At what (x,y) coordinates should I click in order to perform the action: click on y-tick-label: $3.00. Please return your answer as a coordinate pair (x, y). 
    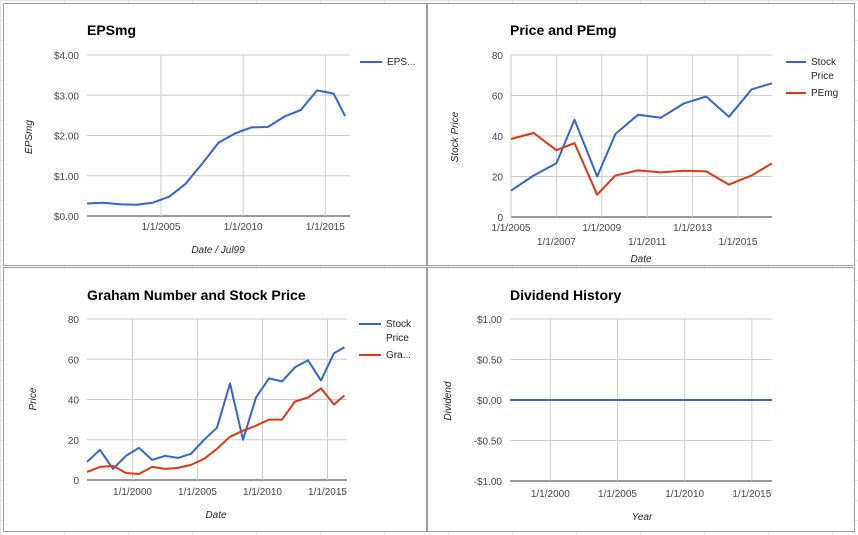
    Looking at the image, I should click on (66, 96).